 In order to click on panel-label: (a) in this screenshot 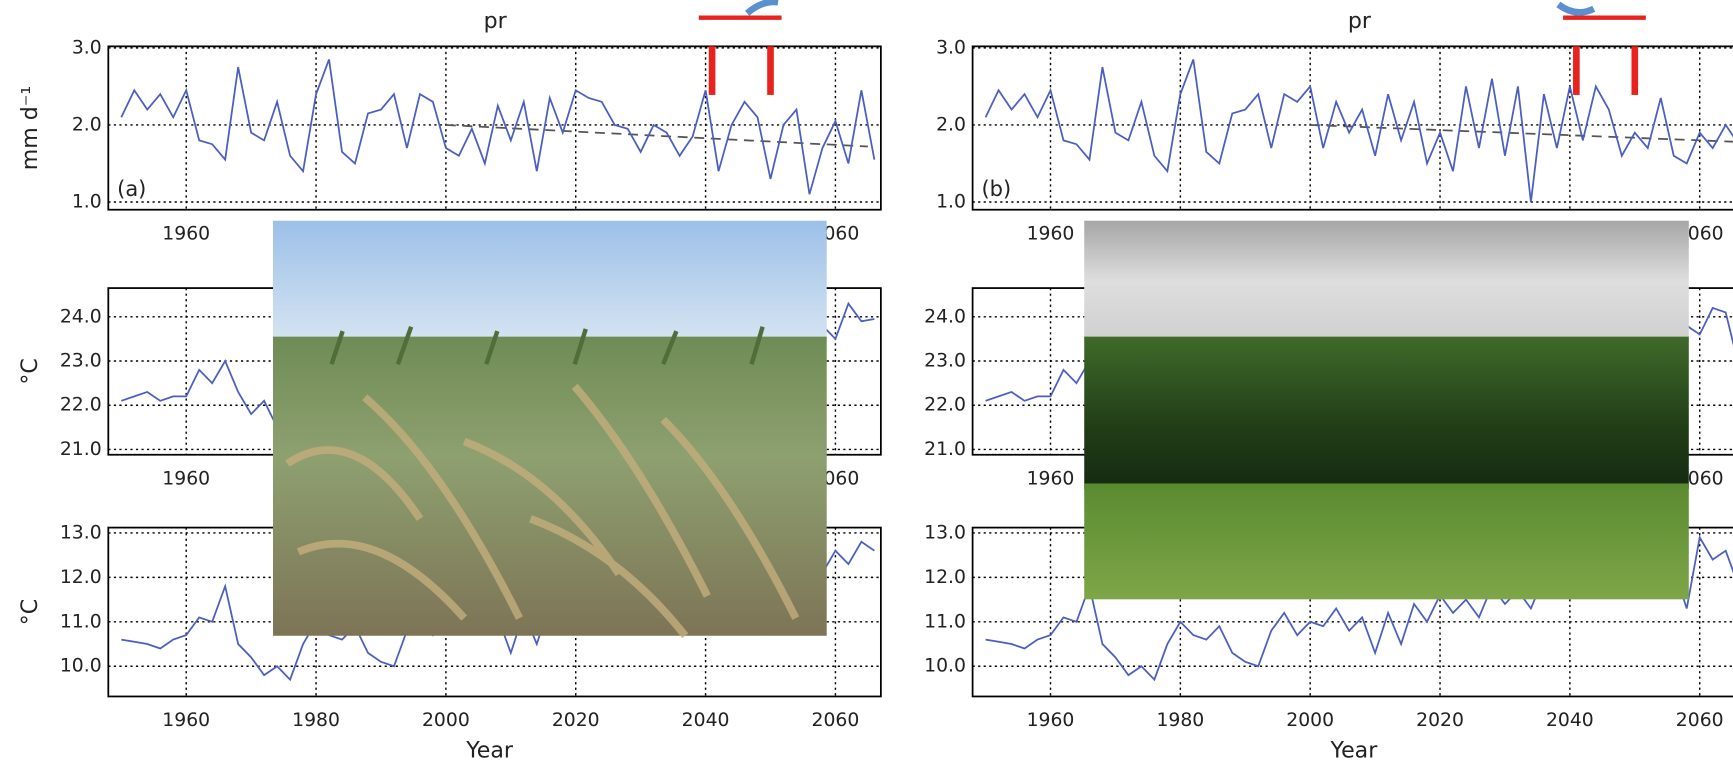, I will do `click(131, 189)`.